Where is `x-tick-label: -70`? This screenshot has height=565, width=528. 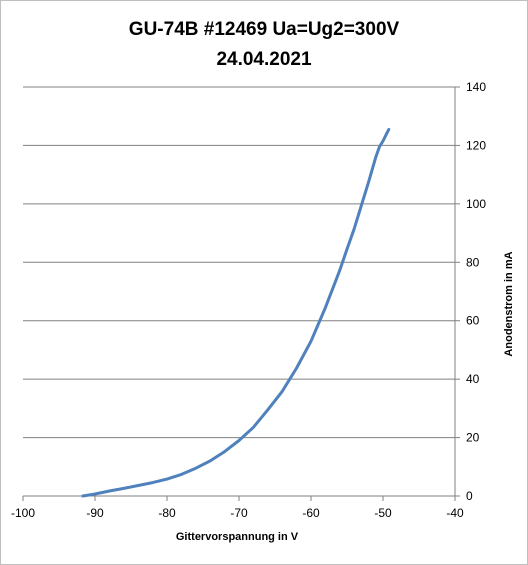 x-tick-label: -70 is located at coordinates (239, 513).